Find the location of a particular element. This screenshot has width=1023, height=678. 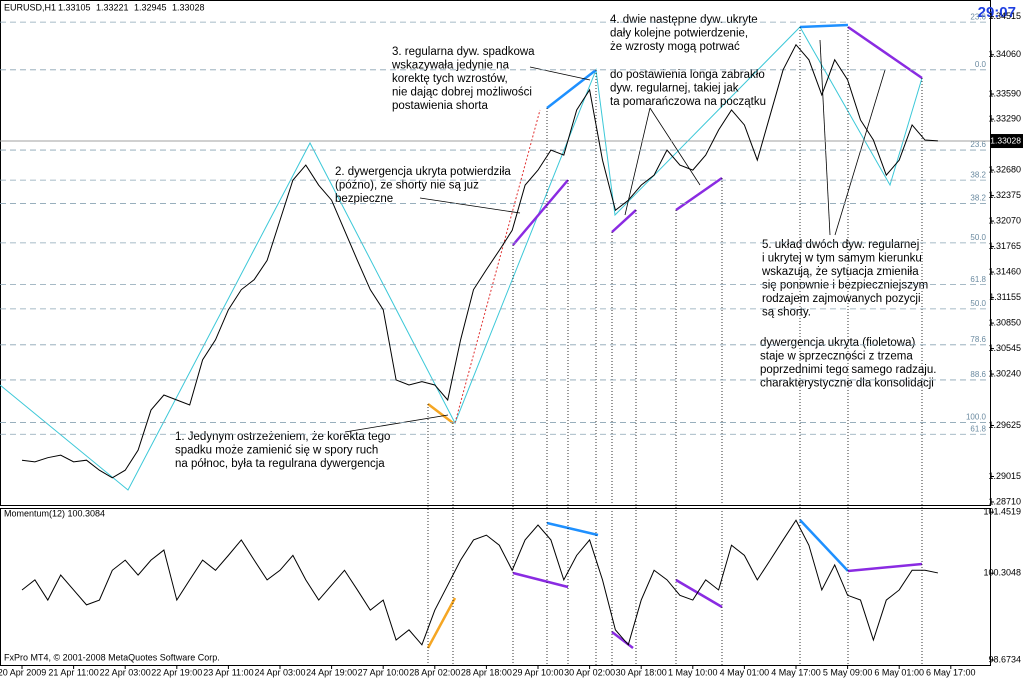

annotation-line: wskazują, że sytuacja zmieniła is located at coordinates (840, 272).